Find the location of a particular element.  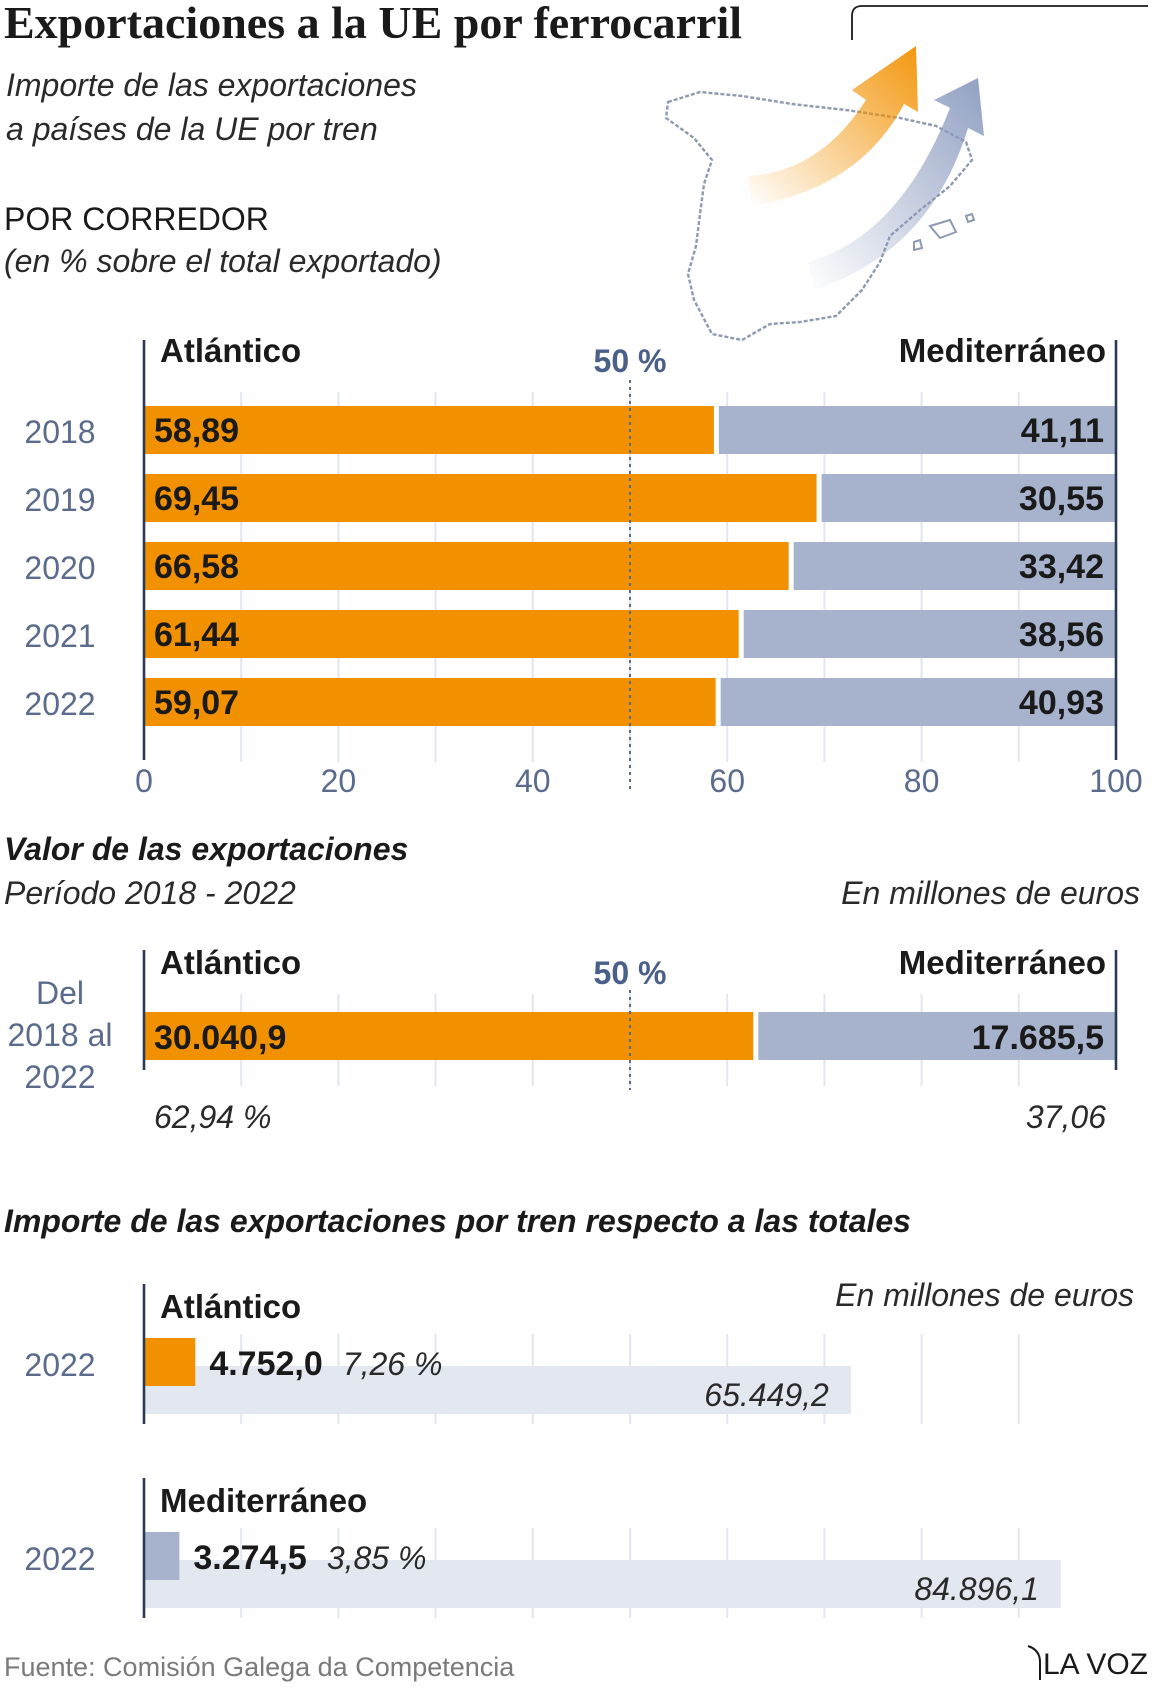

c1-value-label-mediterraneo: 41,11 is located at coordinates (1062, 431).